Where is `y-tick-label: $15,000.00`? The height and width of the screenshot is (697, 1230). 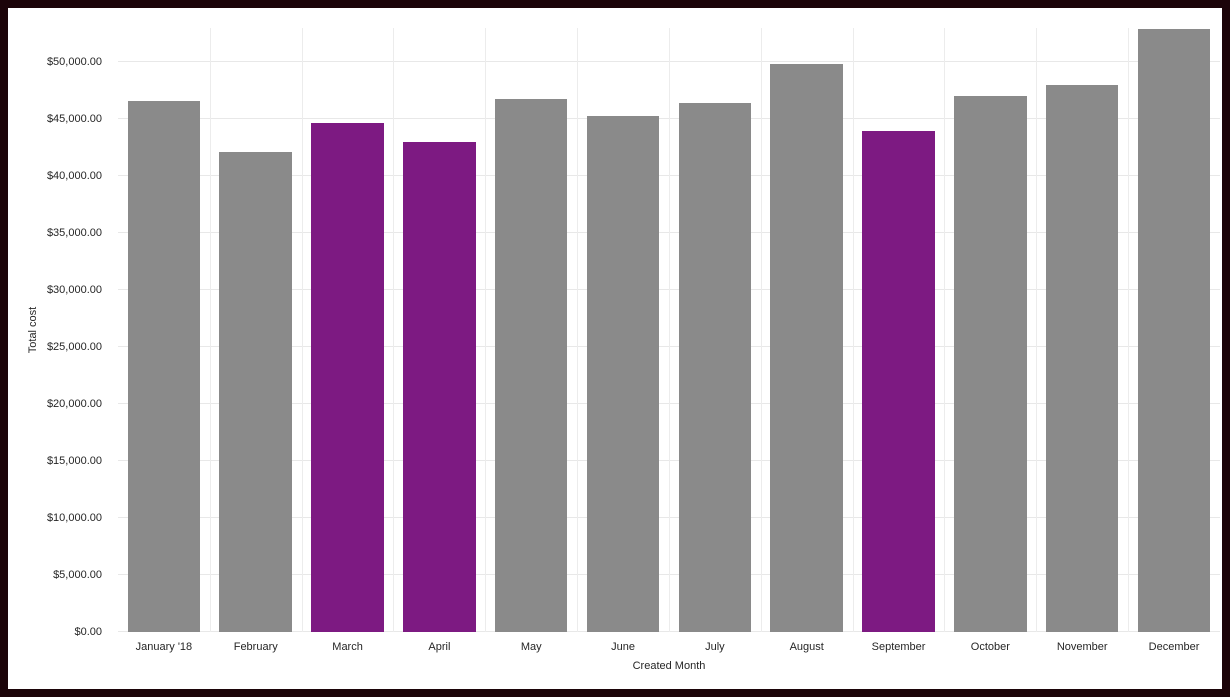 y-tick-label: $15,000.00 is located at coordinates (74, 461).